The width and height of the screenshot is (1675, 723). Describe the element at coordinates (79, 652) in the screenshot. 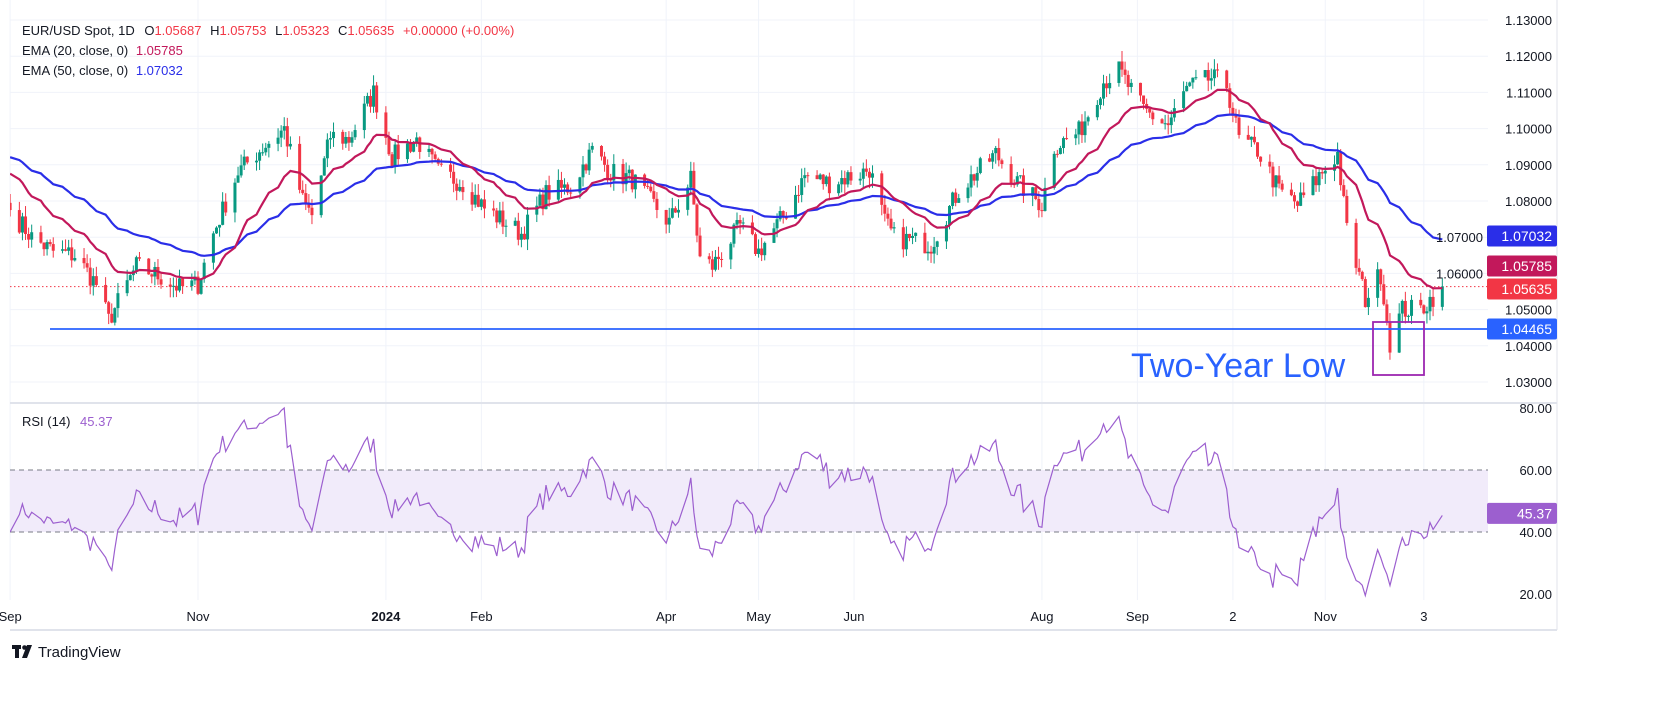

I see `tradingview-wordmark: TradingView` at that location.